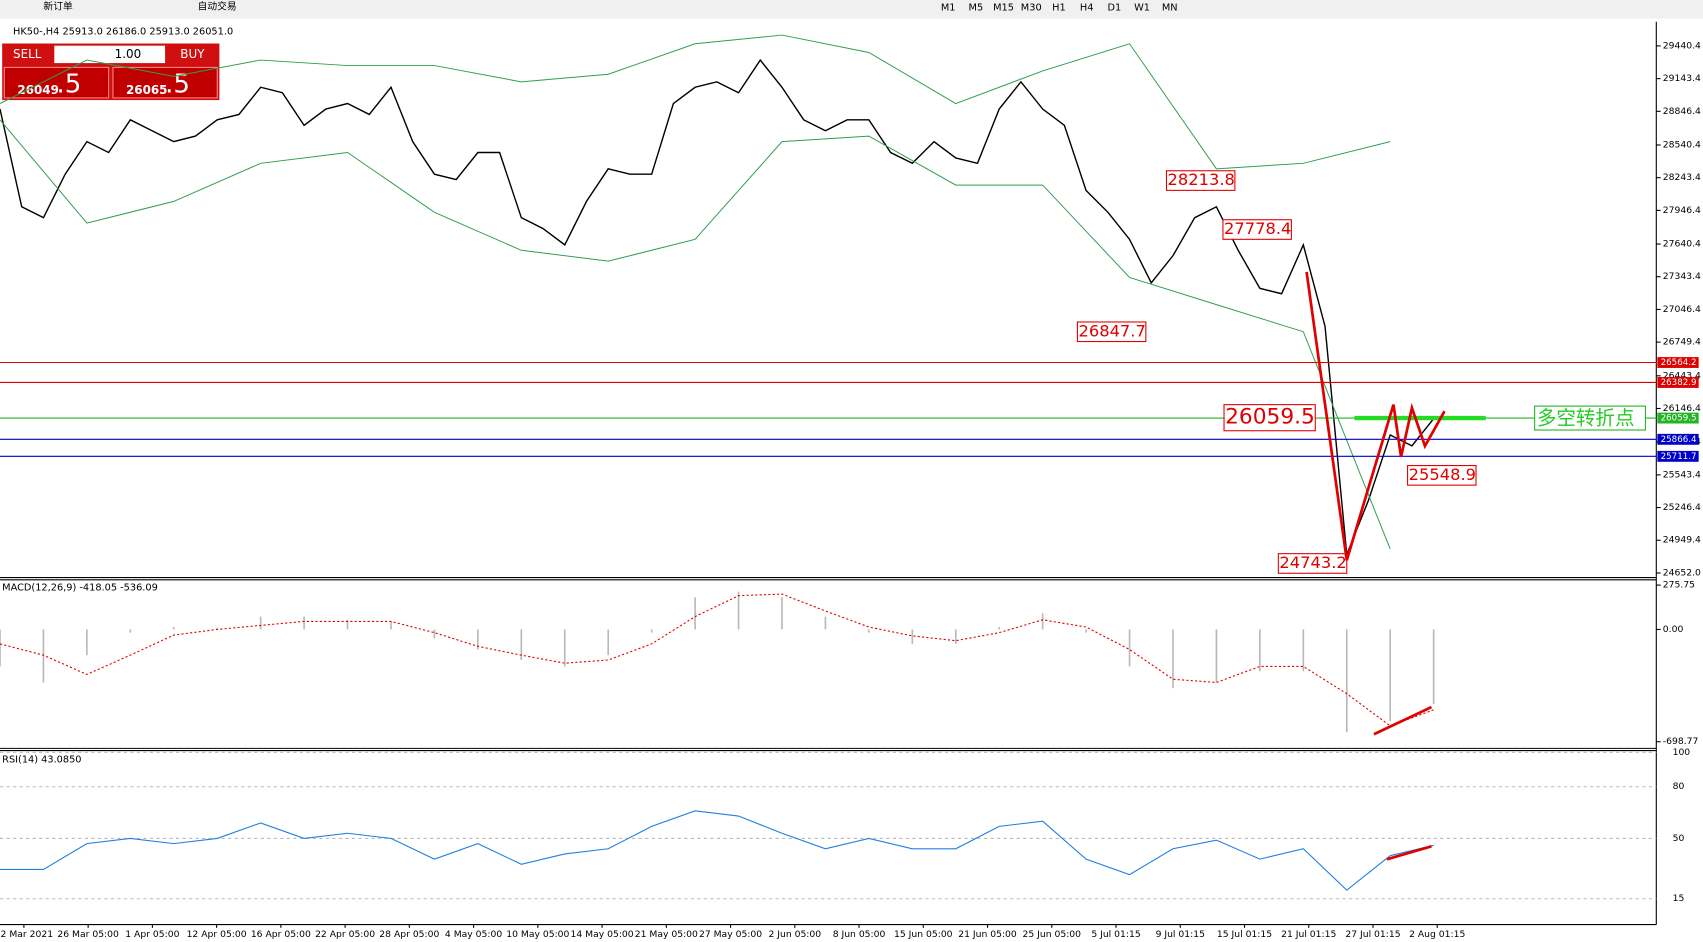 The height and width of the screenshot is (942, 1703). Describe the element at coordinates (1409, 852) in the screenshot. I see `rsi-arrow` at that location.